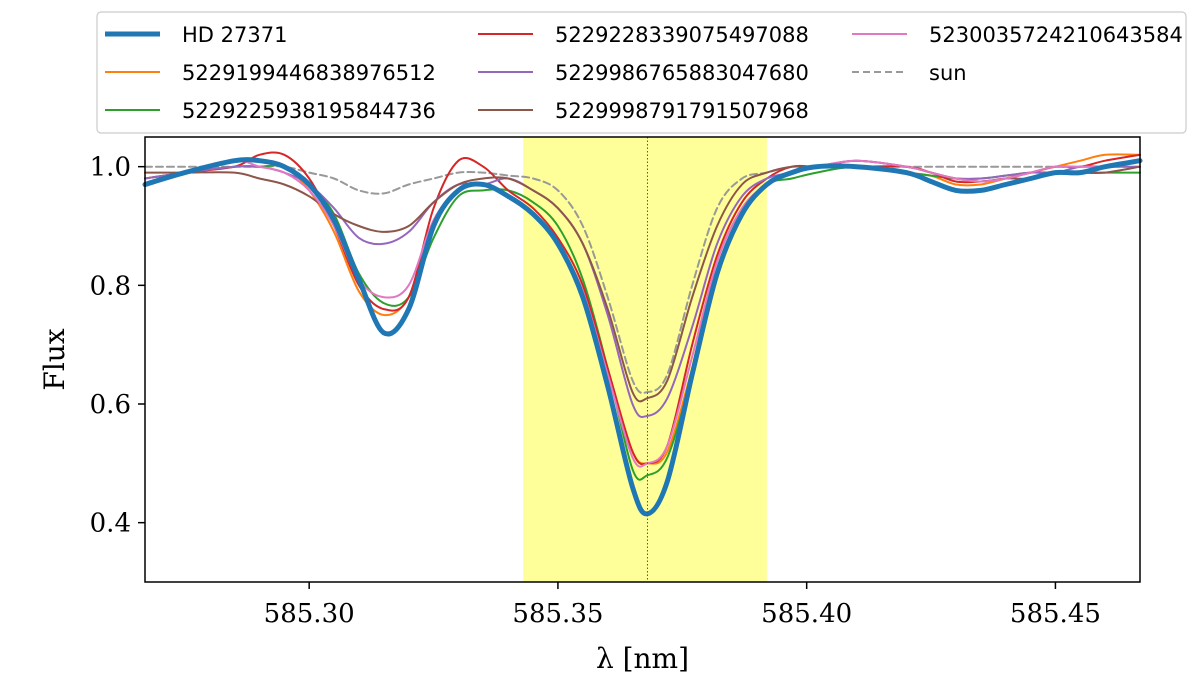 This screenshot has width=1200, height=686. What do you see at coordinates (682, 35) in the screenshot?
I see `legend-label: 5229228339075497088` at bounding box center [682, 35].